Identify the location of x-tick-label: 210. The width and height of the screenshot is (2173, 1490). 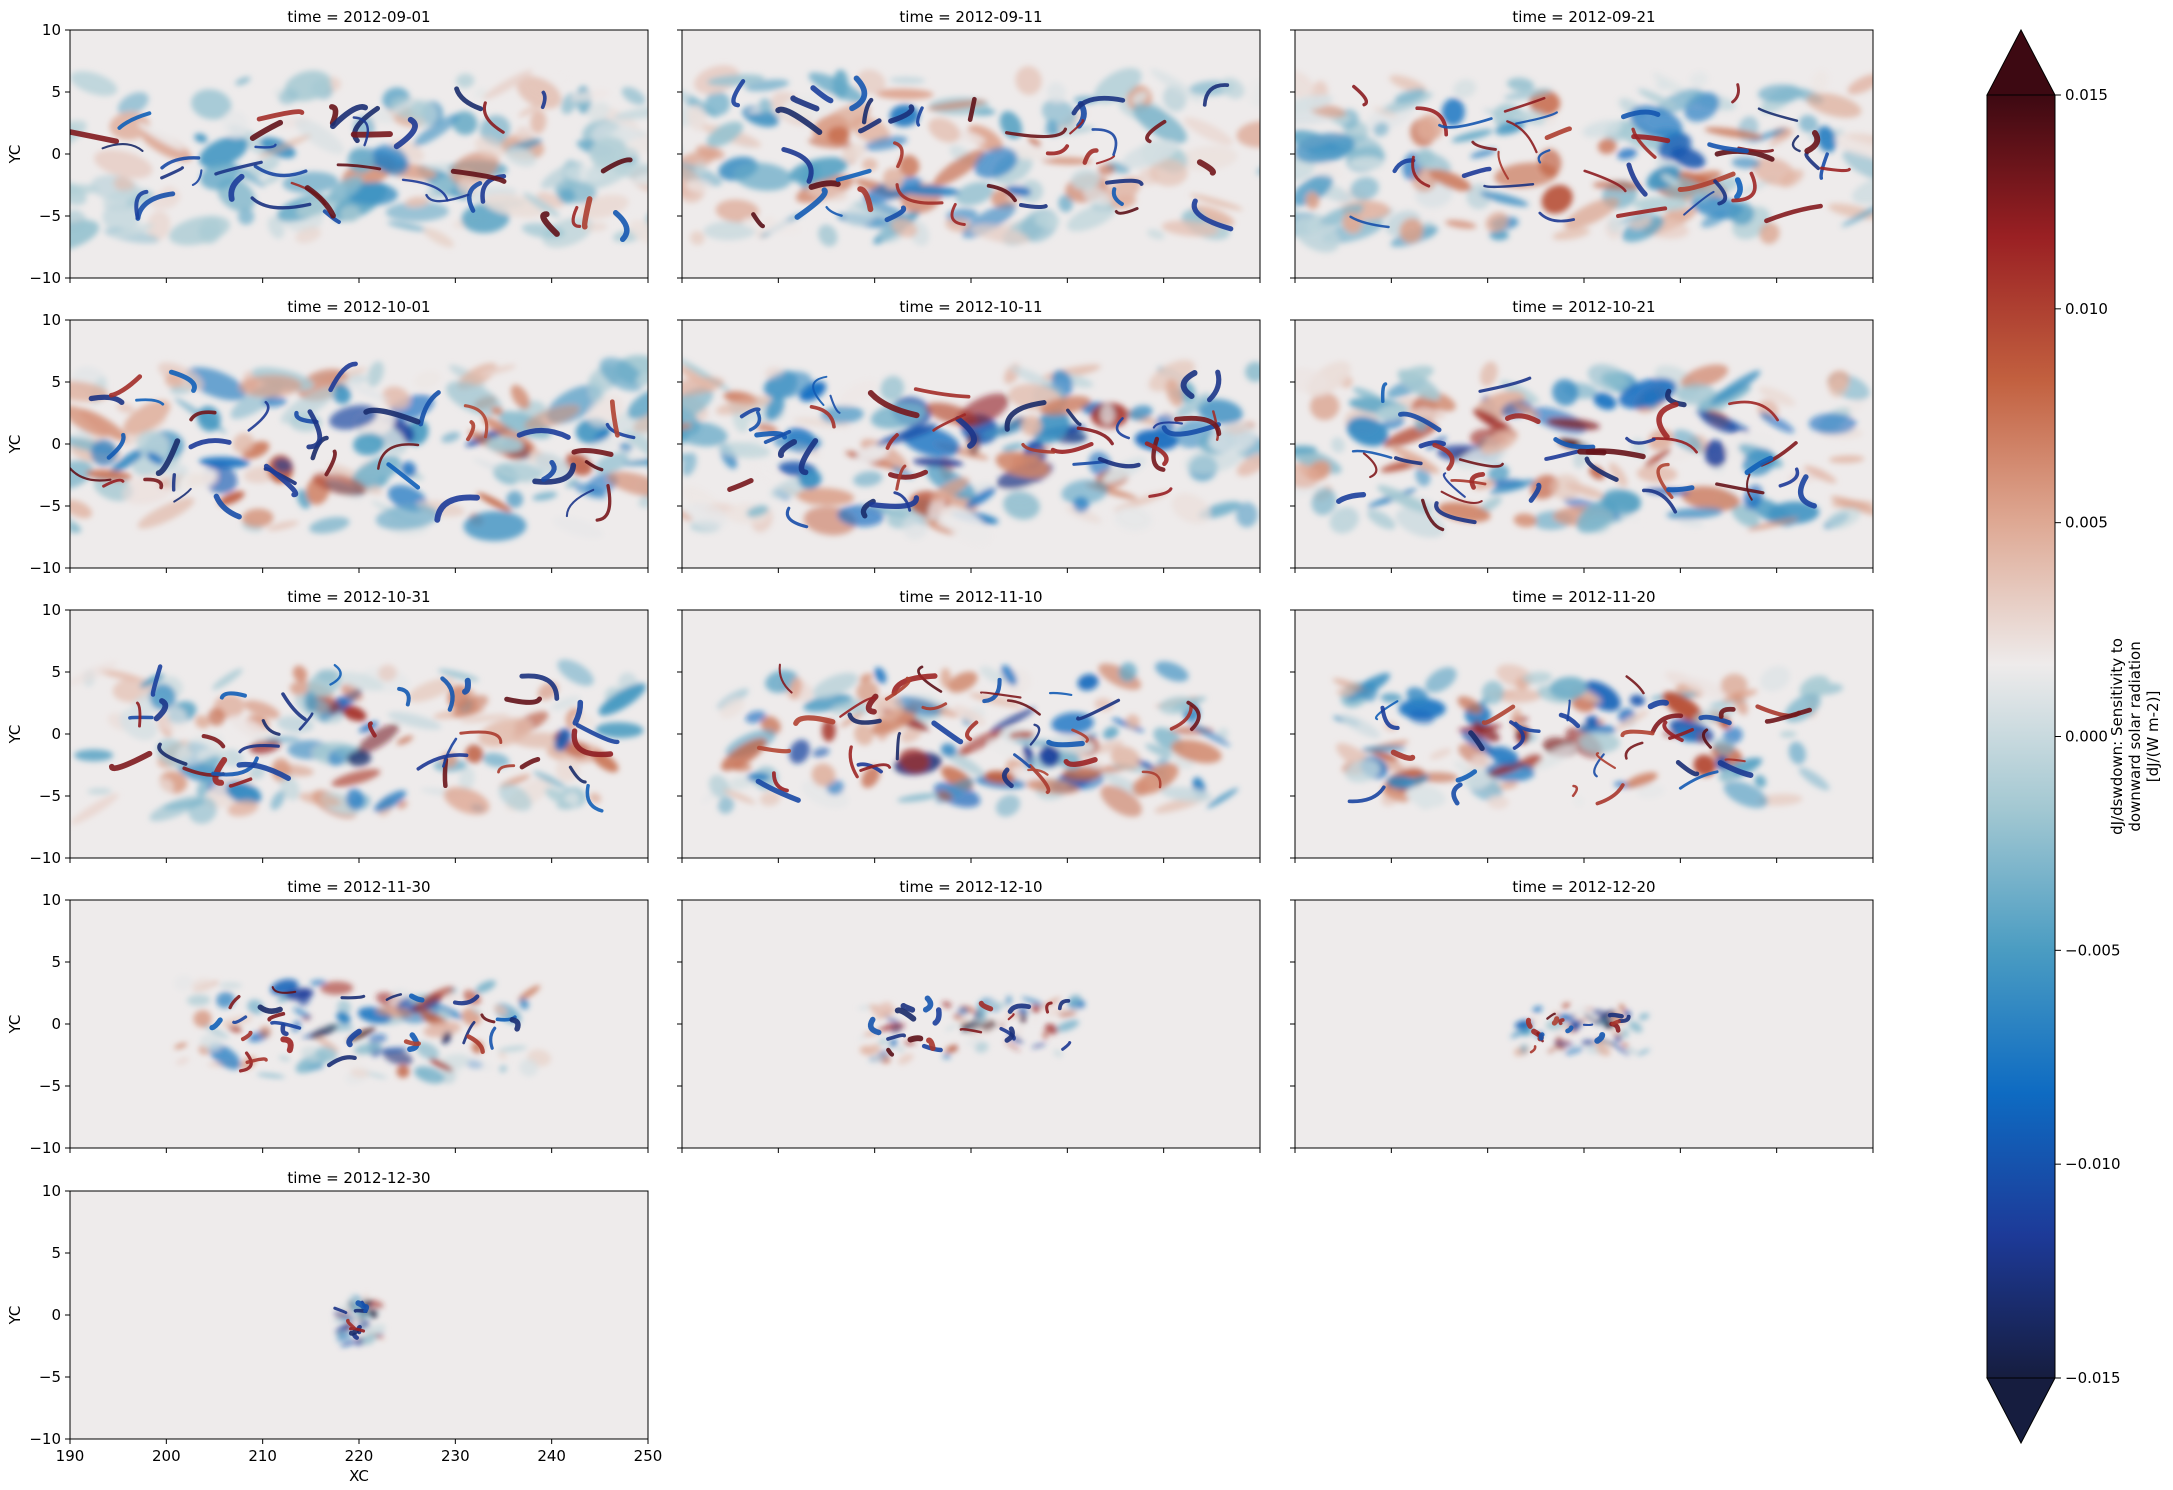
(262, 1456).